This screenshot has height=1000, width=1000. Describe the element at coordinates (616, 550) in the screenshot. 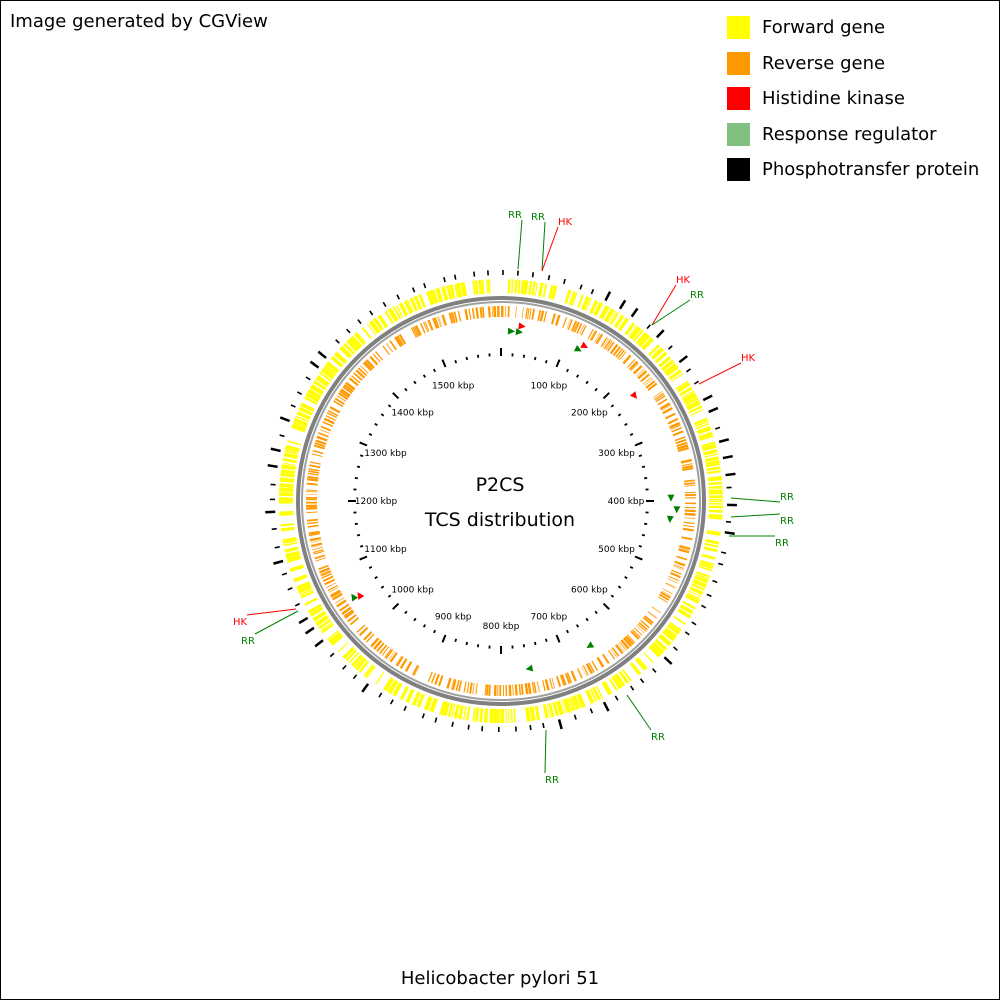

I see `tick-label: 500 kbp` at that location.